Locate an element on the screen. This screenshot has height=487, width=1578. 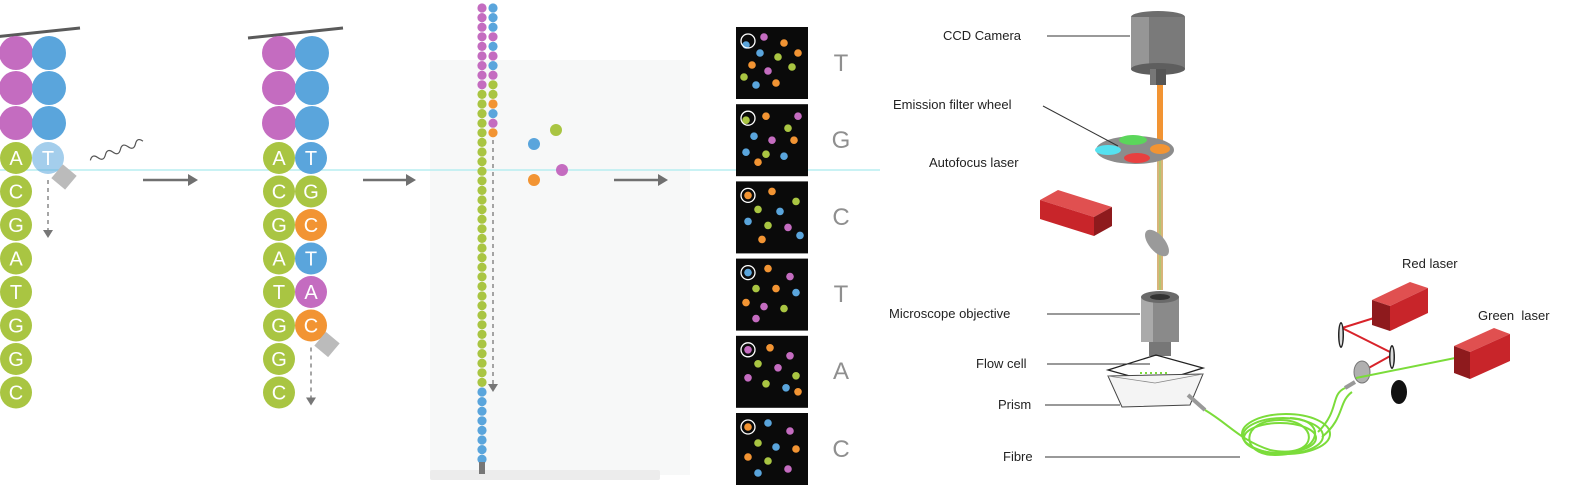
panel2-template-letter: G is located at coordinates (279, 226).